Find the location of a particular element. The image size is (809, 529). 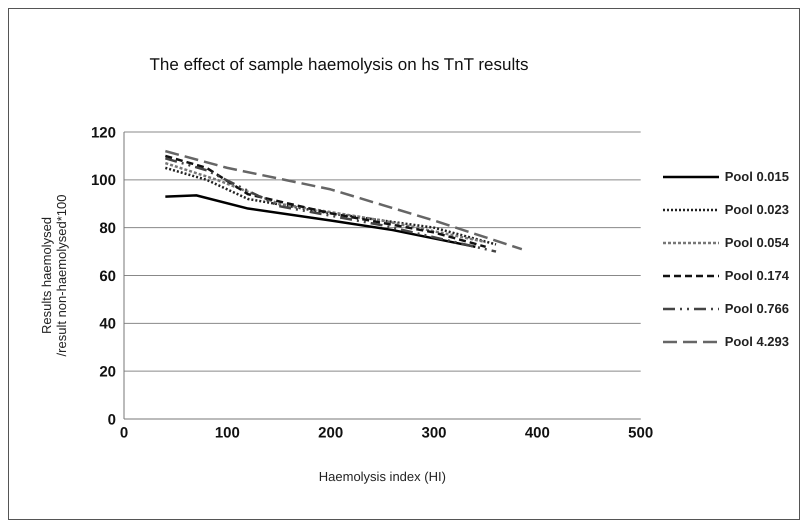

y-tick-label: 100 is located at coordinates (103, 181).